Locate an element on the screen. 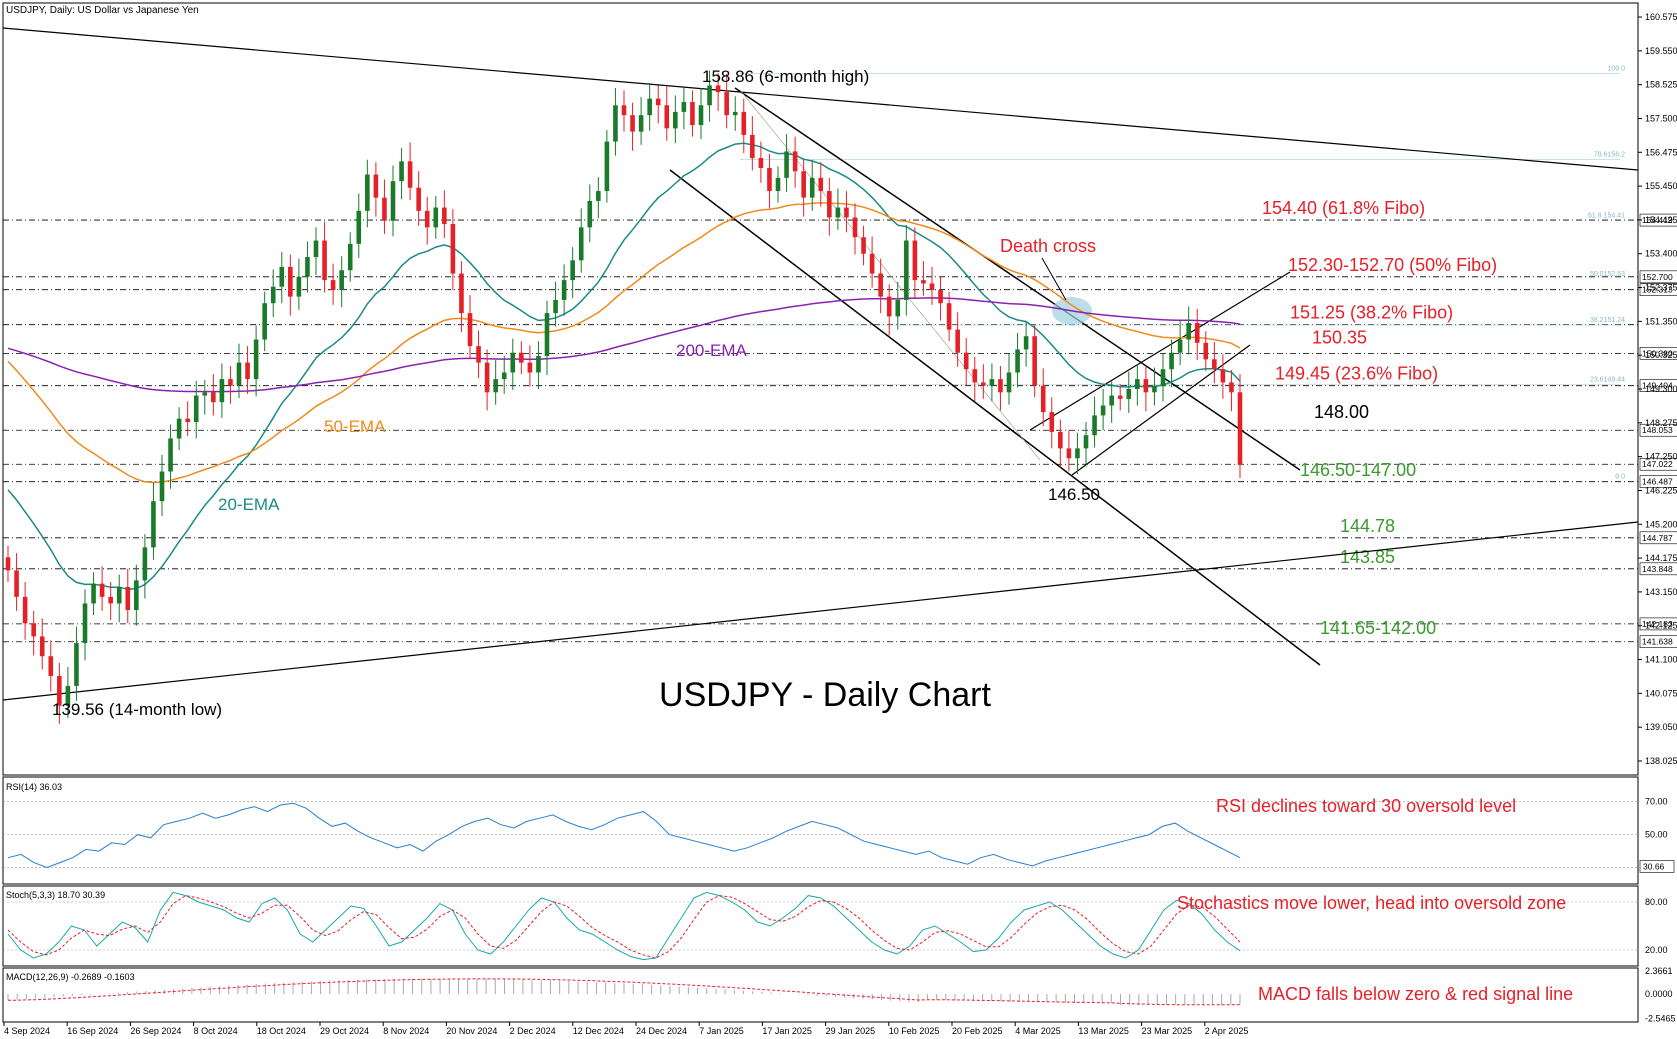  level-label: 151.25 (38.2% Fibo) is located at coordinates (1371, 313).